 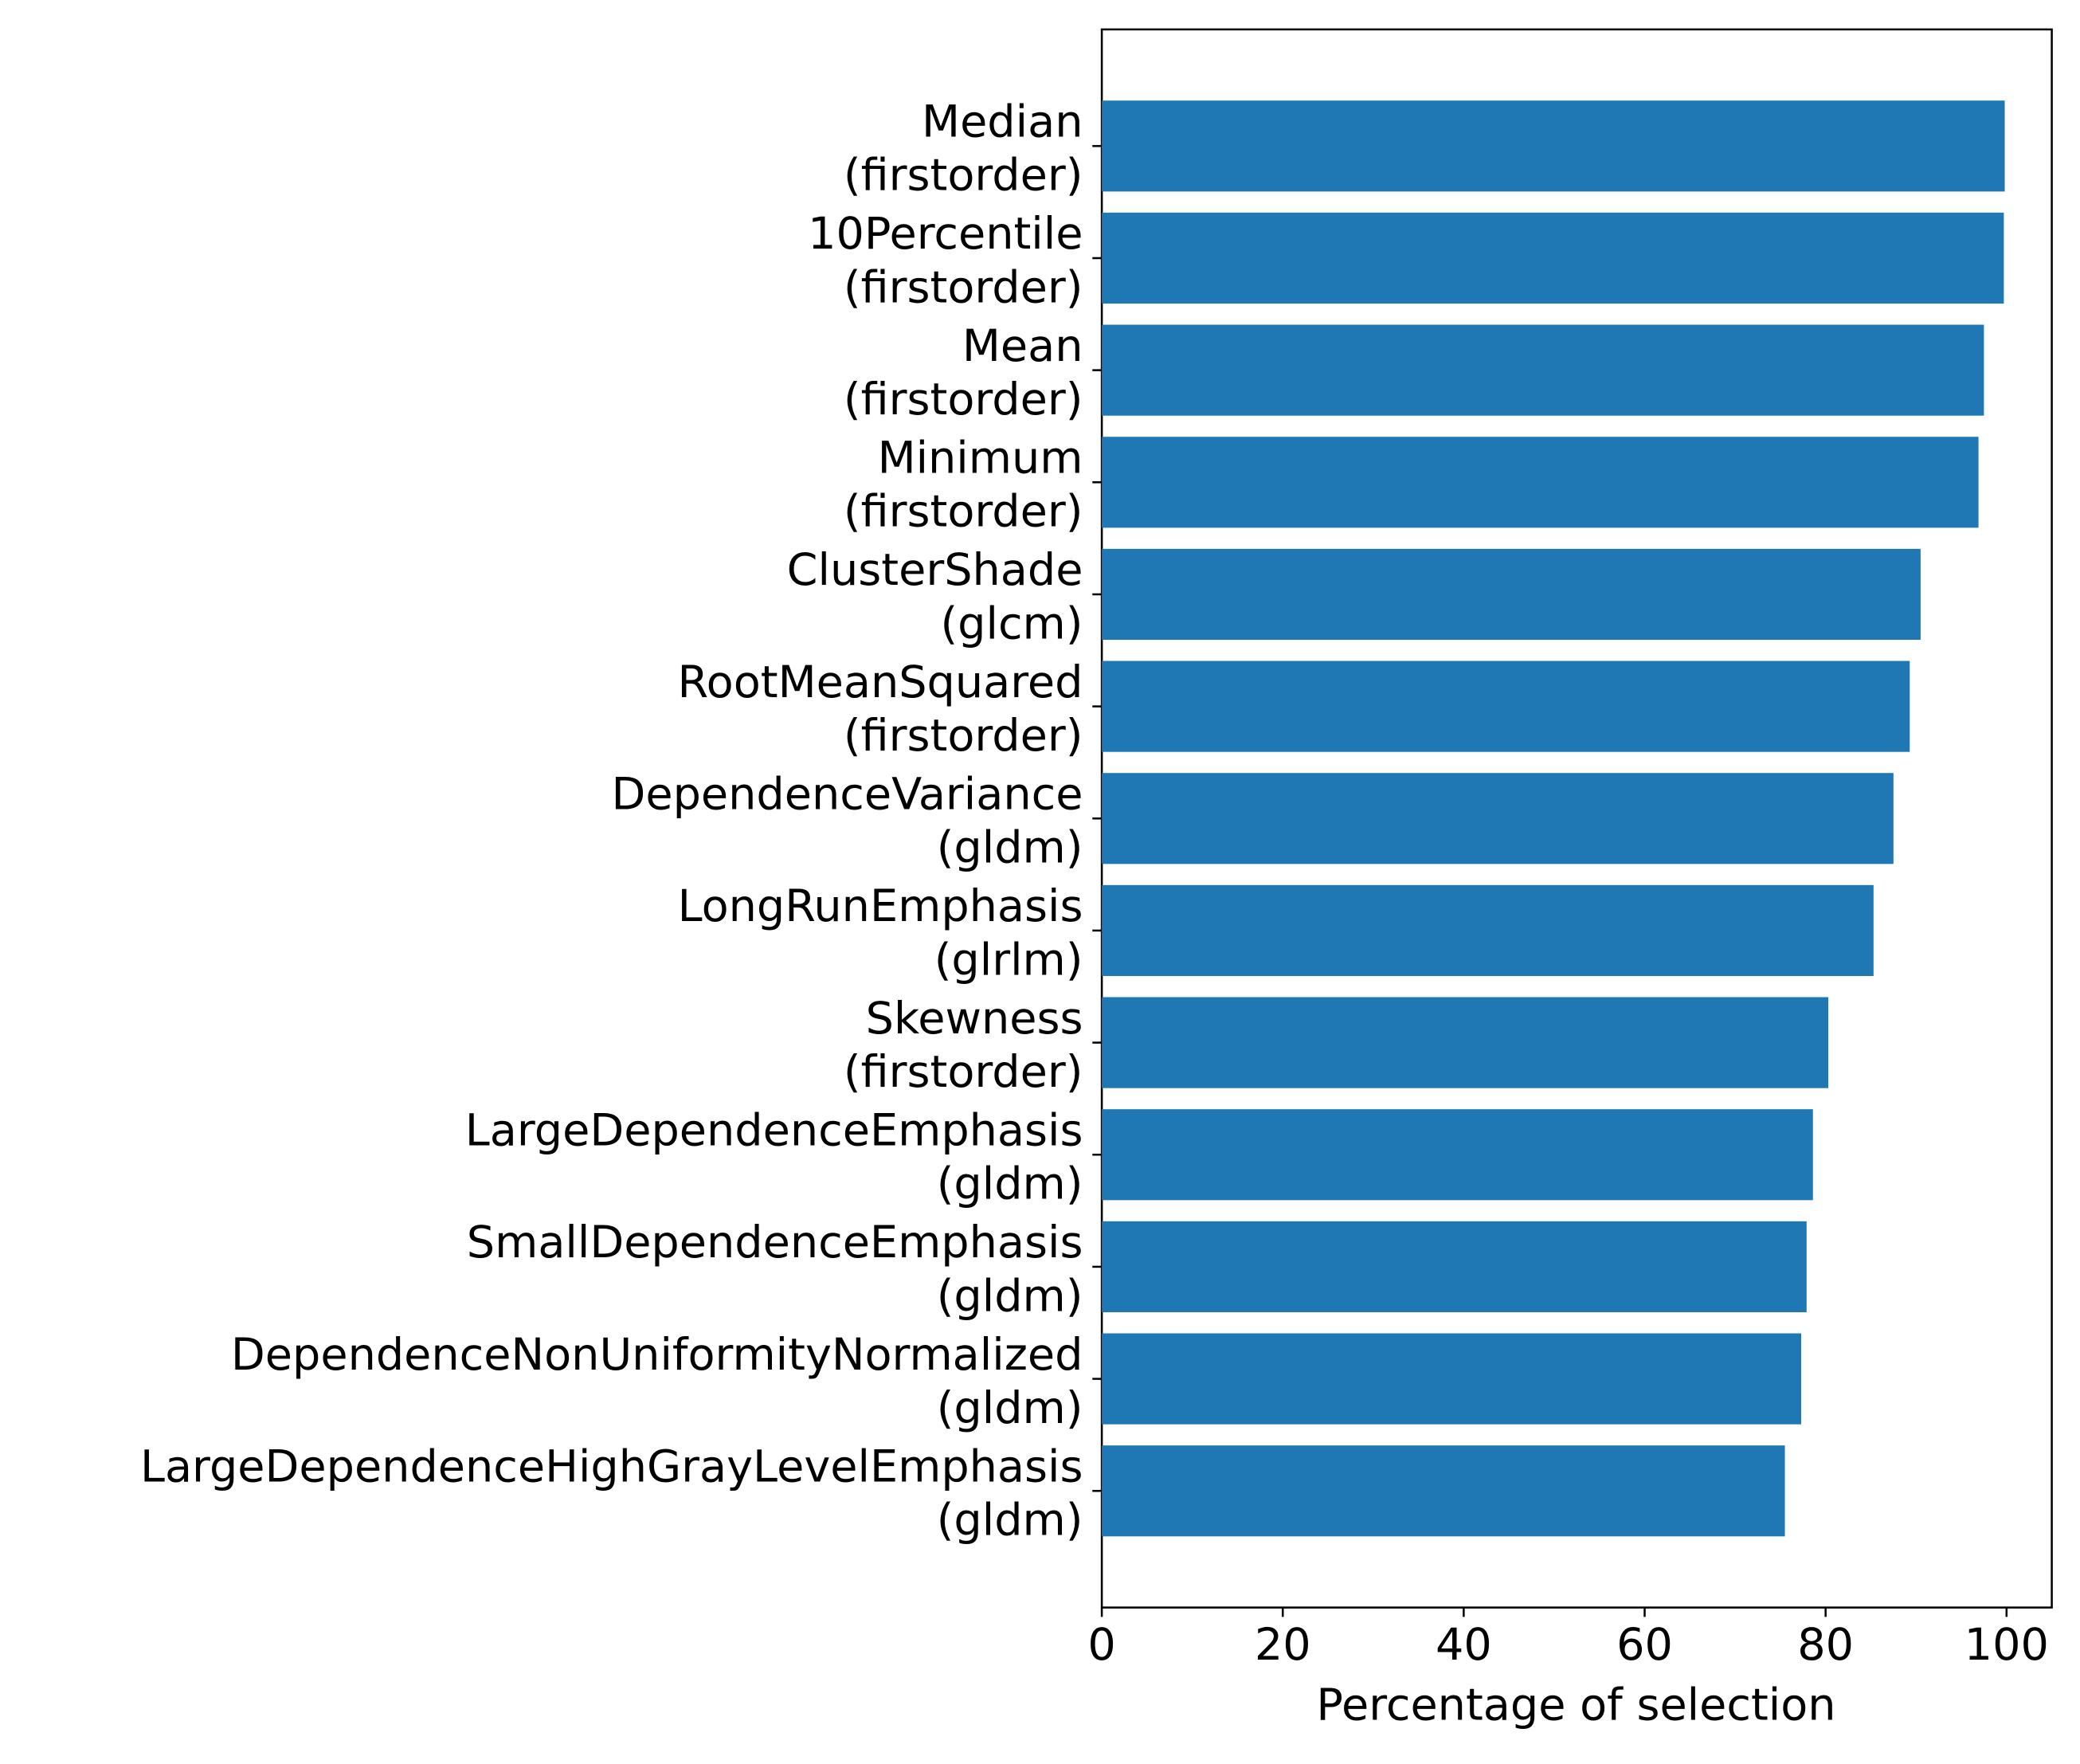 What do you see at coordinates (1644, 1645) in the screenshot?
I see `x-tick-label: 60` at bounding box center [1644, 1645].